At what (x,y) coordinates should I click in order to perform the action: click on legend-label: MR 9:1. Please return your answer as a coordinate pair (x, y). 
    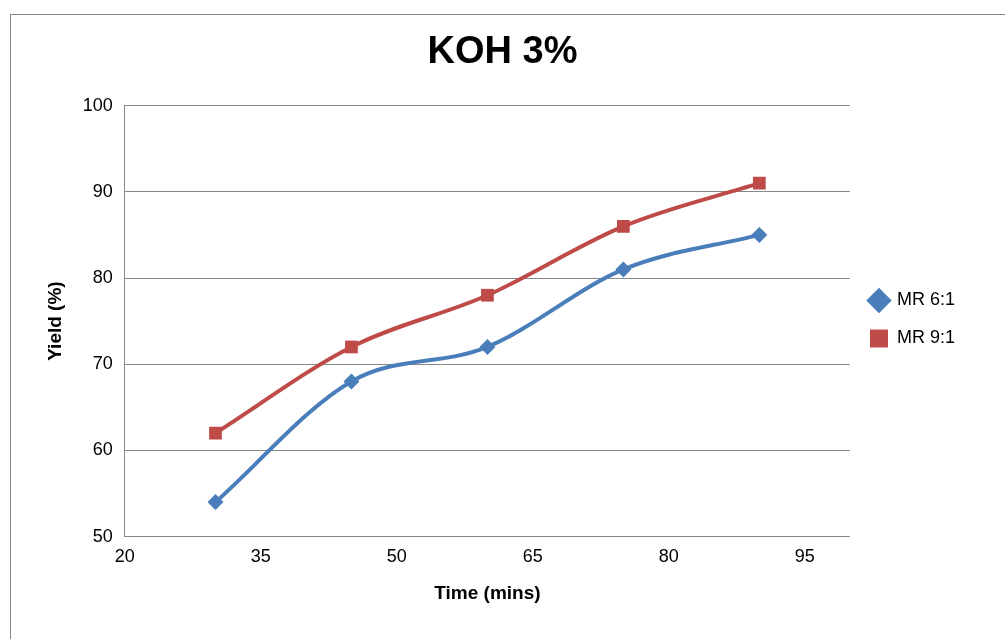
    Looking at the image, I should click on (926, 337).